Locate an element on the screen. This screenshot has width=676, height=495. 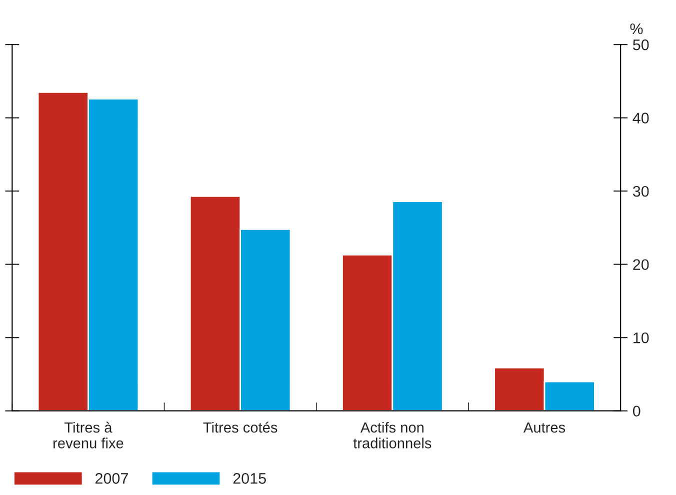
y-tick-label: 40 is located at coordinates (640, 118).